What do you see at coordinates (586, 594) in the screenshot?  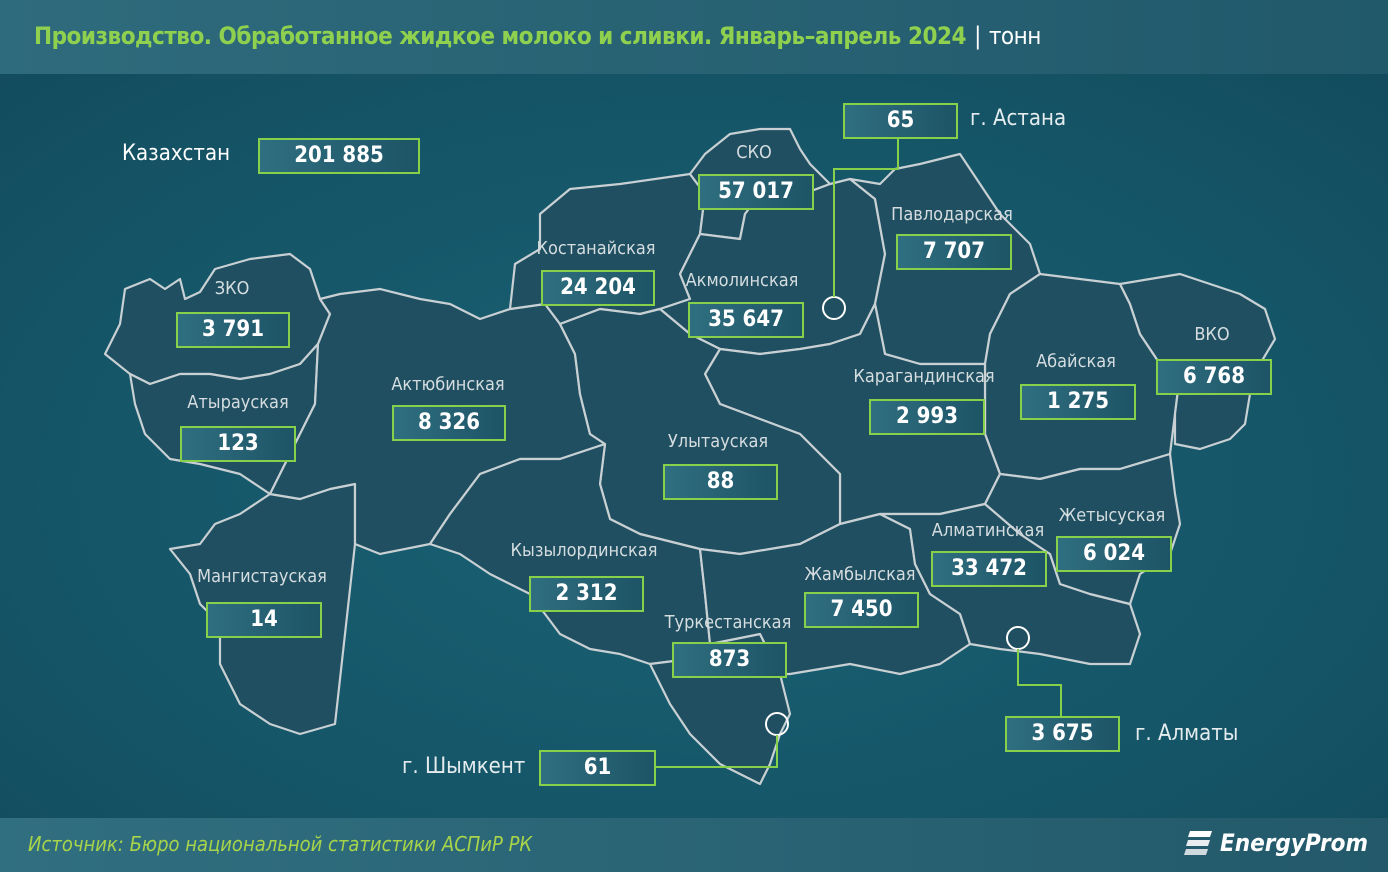 I see `region-value-kyzylorda: 2 312` at bounding box center [586, 594].